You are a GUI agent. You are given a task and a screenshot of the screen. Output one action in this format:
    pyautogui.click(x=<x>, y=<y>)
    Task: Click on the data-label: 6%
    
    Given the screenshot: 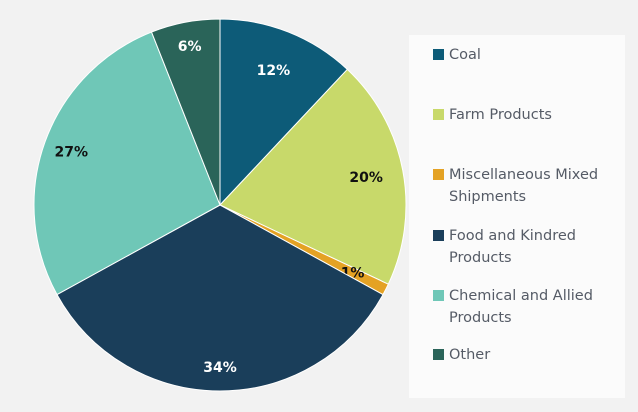 What is the action you would take?
    pyautogui.click(x=190, y=47)
    